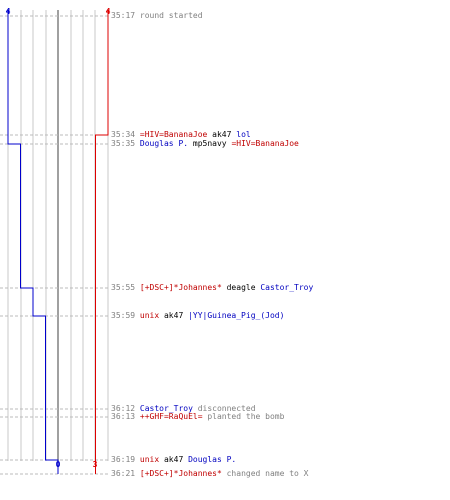 This screenshot has height=500, width=450. Describe the element at coordinates (102, 242) in the screenshot. I see `red-team-alive-line` at that location.